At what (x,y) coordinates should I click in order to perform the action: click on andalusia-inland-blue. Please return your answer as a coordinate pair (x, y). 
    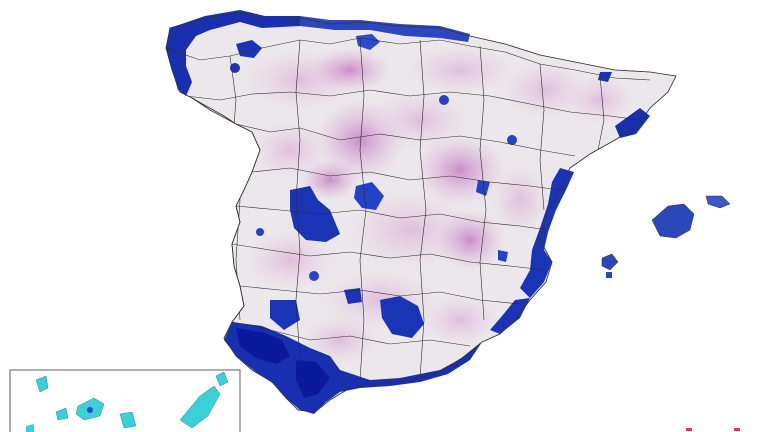
    Looking at the image, I should click on (402, 317).